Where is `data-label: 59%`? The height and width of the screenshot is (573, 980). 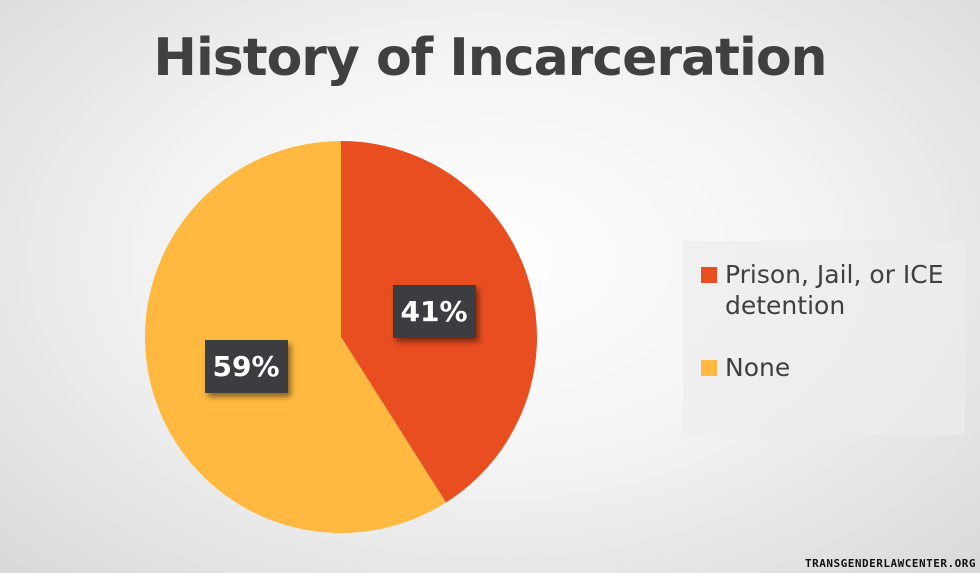
data-label: 59% is located at coordinates (246, 366).